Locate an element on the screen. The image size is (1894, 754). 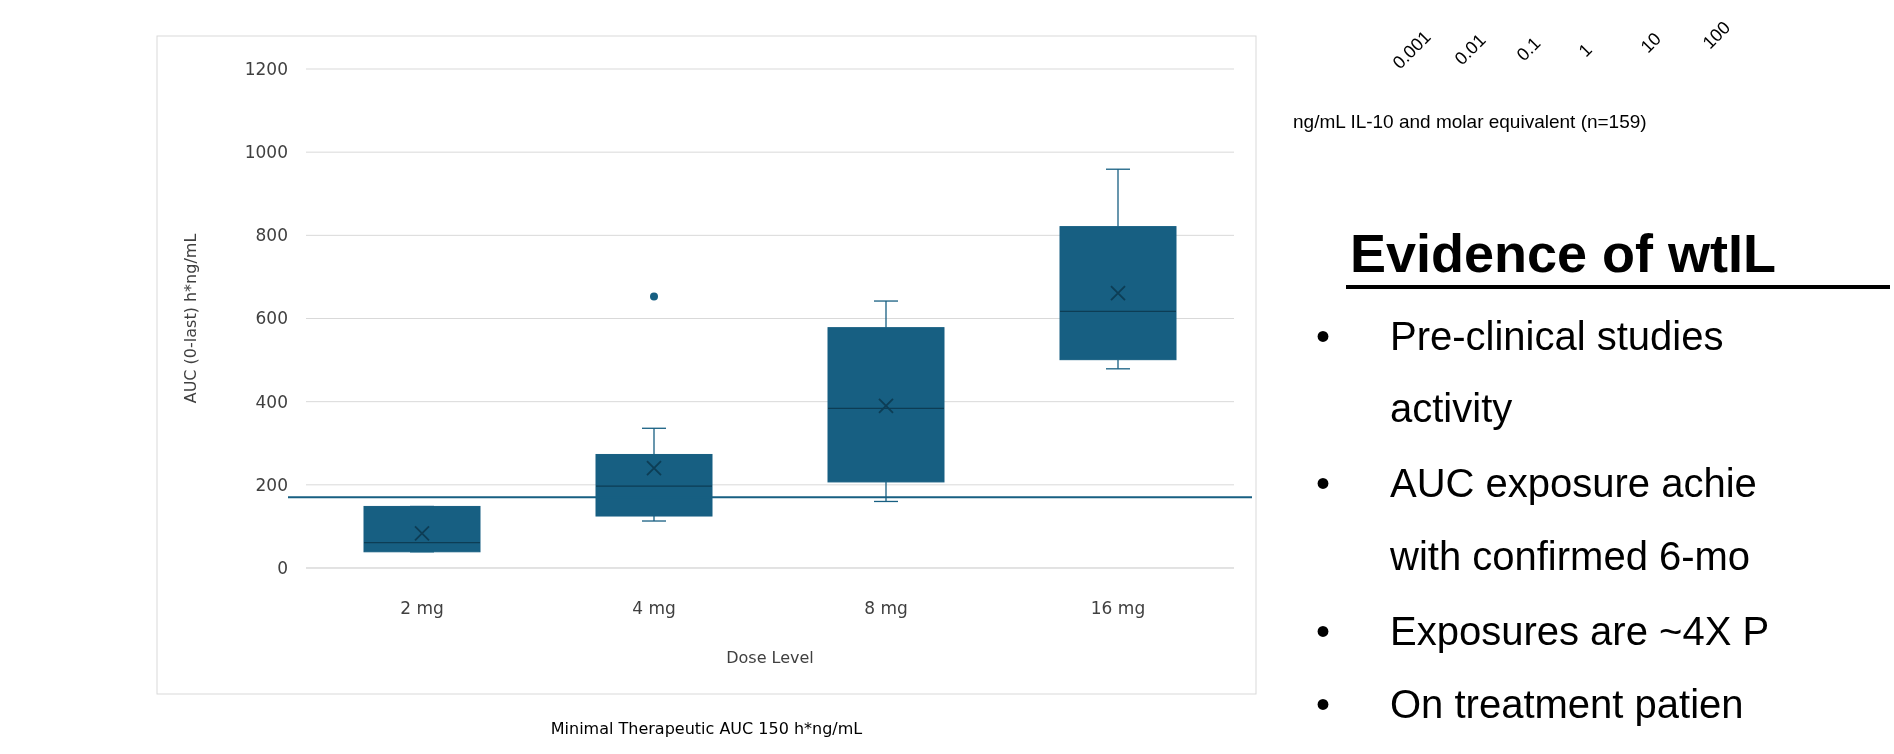
y-tick-label: 200 is located at coordinates (271, 484).